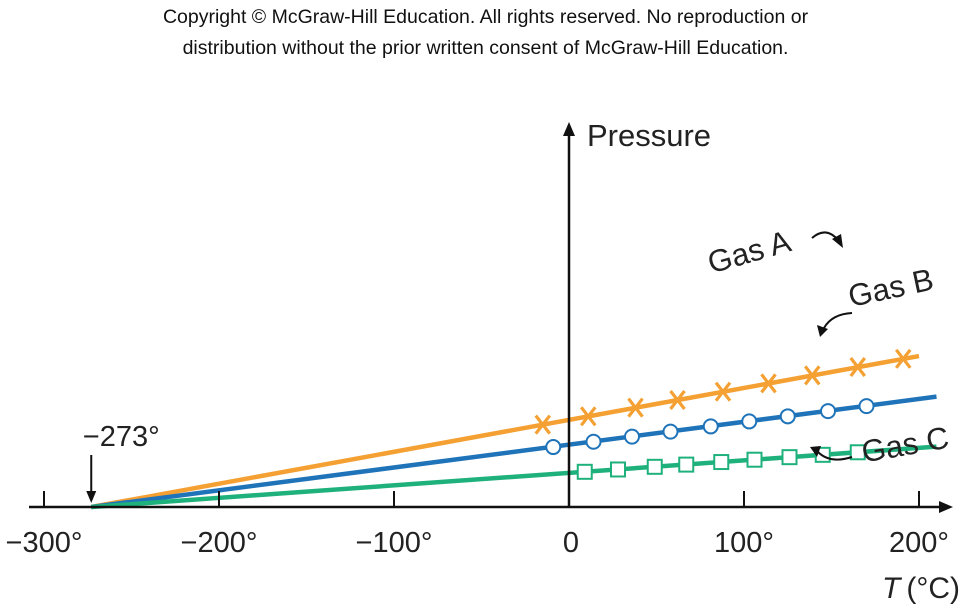  What do you see at coordinates (827, 239) in the screenshot?
I see `gas-a-pointer` at bounding box center [827, 239].